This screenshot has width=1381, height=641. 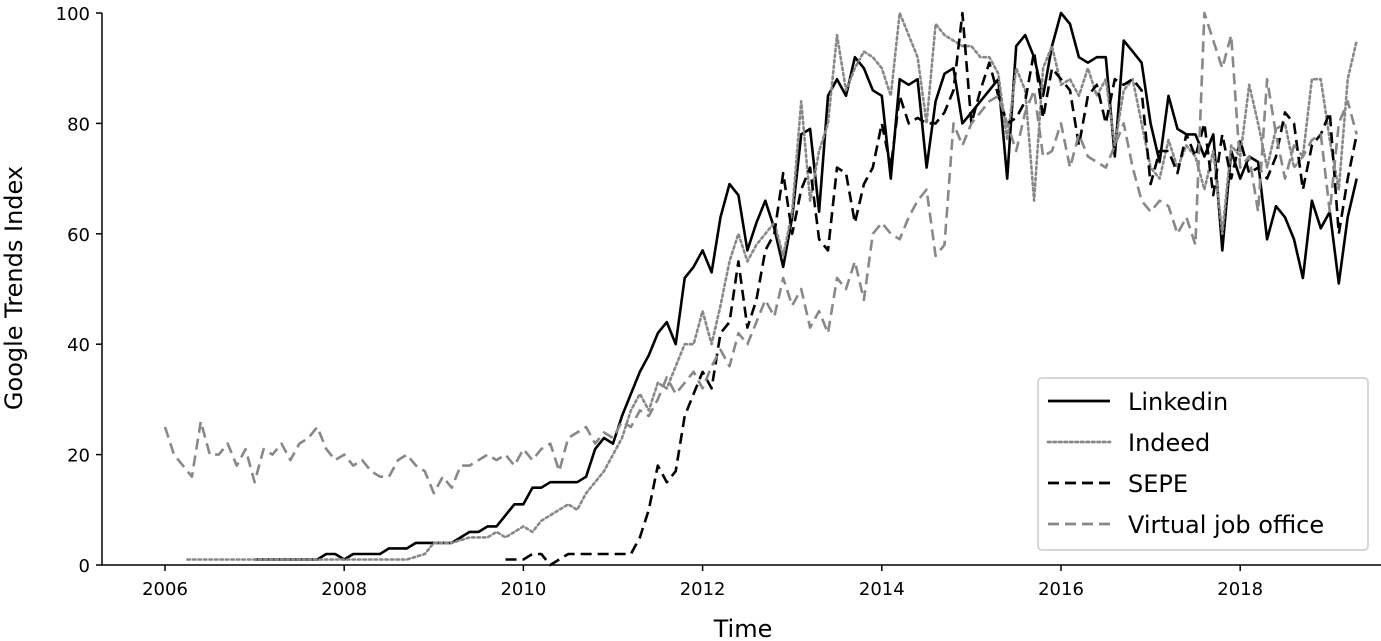 I want to click on y-tick-label: 60, so click(x=78, y=235).